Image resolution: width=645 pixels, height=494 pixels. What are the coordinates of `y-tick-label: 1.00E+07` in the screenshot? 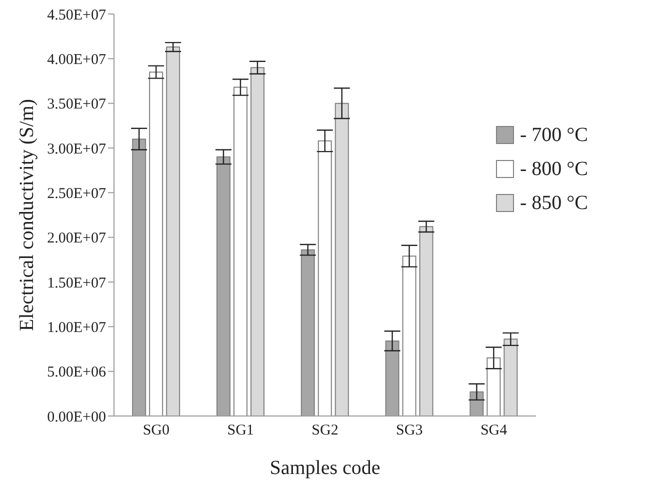 It's located at (76, 328).